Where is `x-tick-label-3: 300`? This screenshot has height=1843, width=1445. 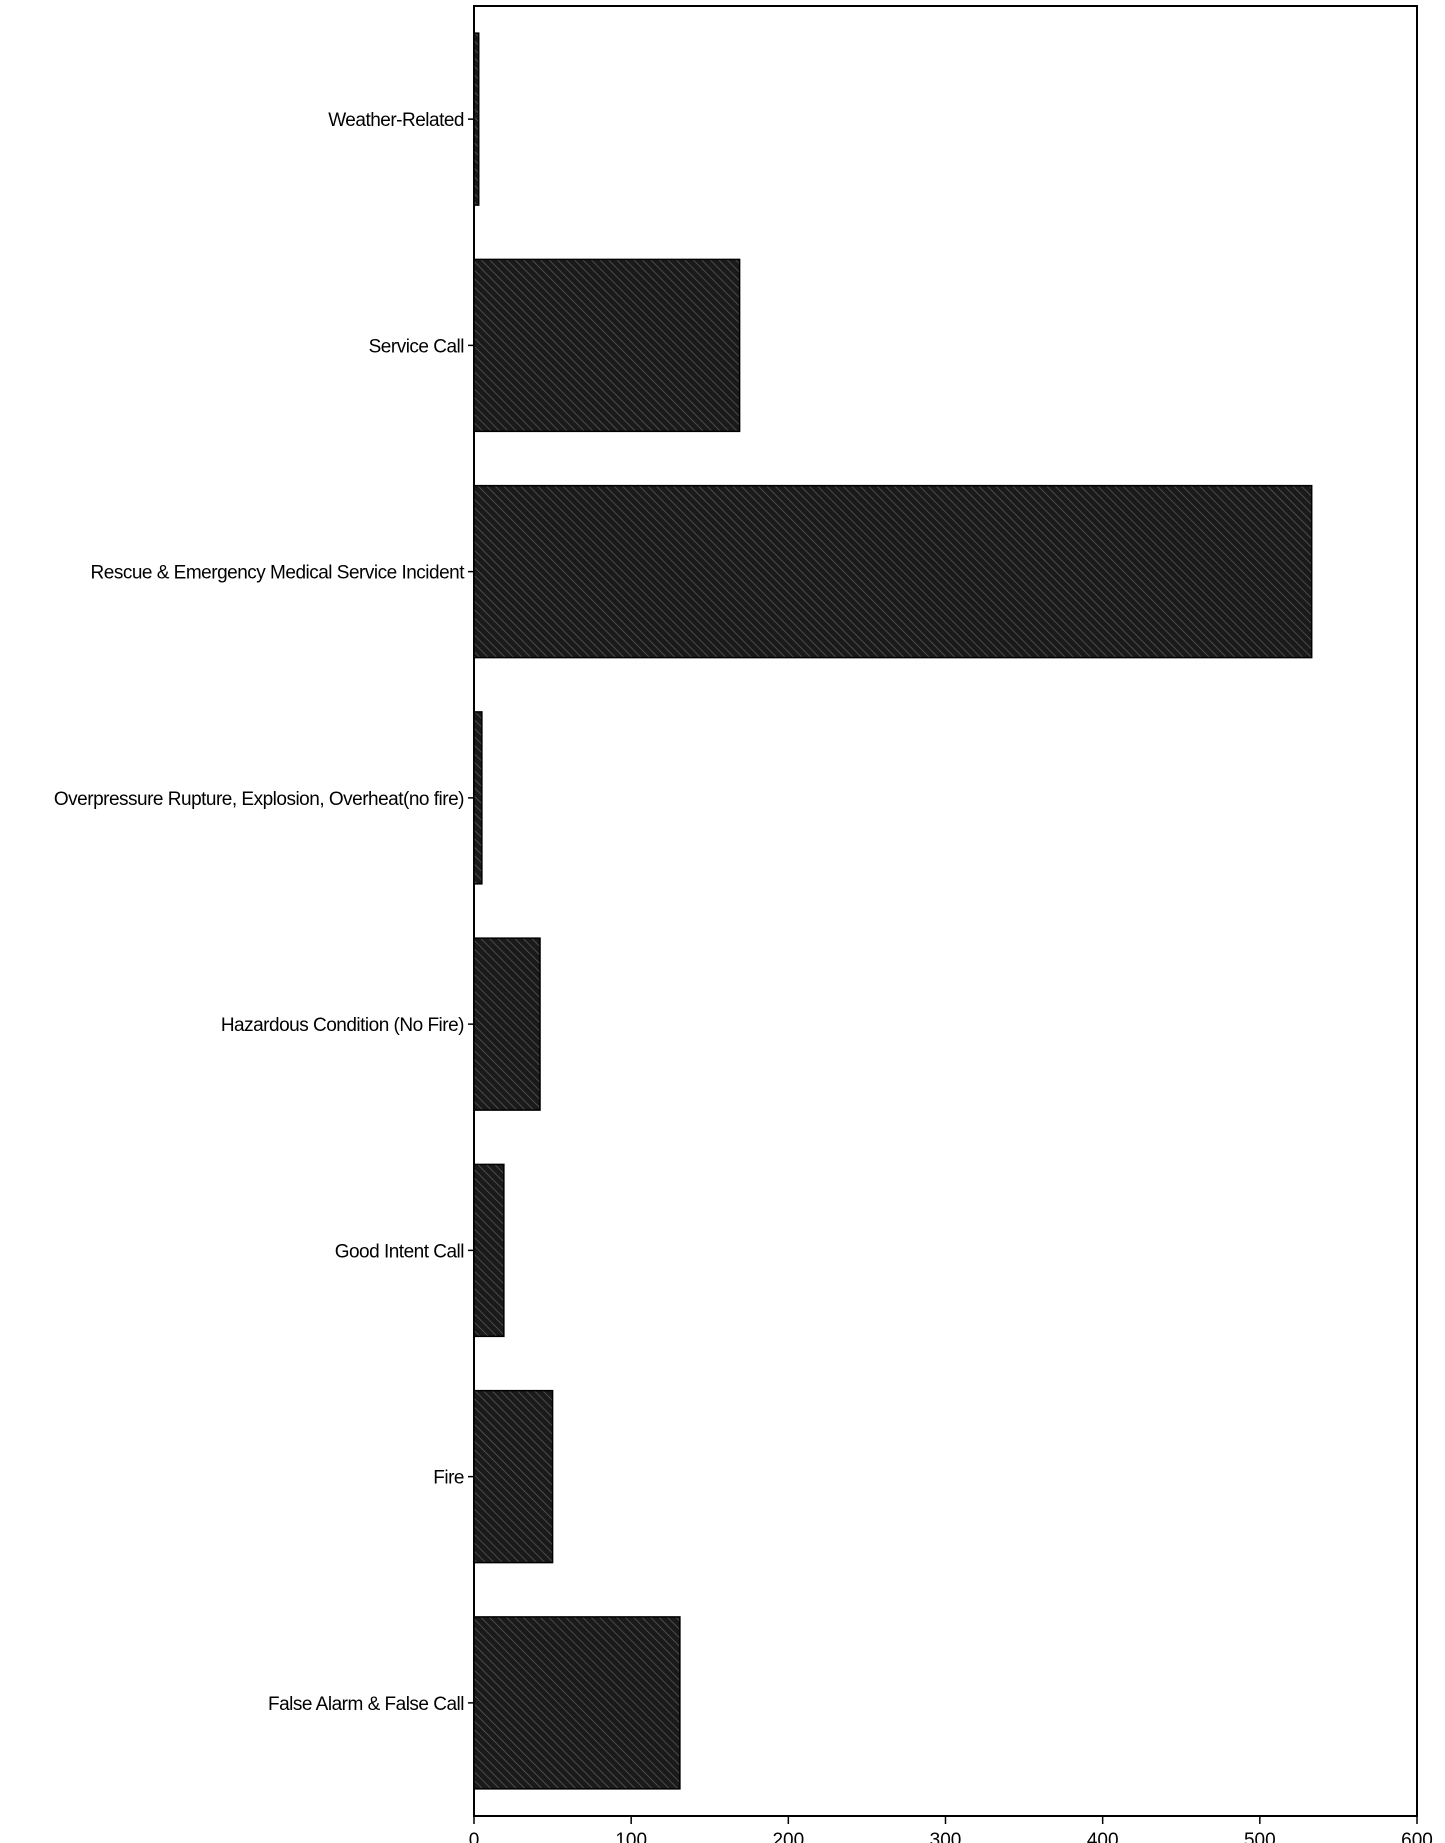
x-tick-label-3: 300 is located at coordinates (946, 1836).